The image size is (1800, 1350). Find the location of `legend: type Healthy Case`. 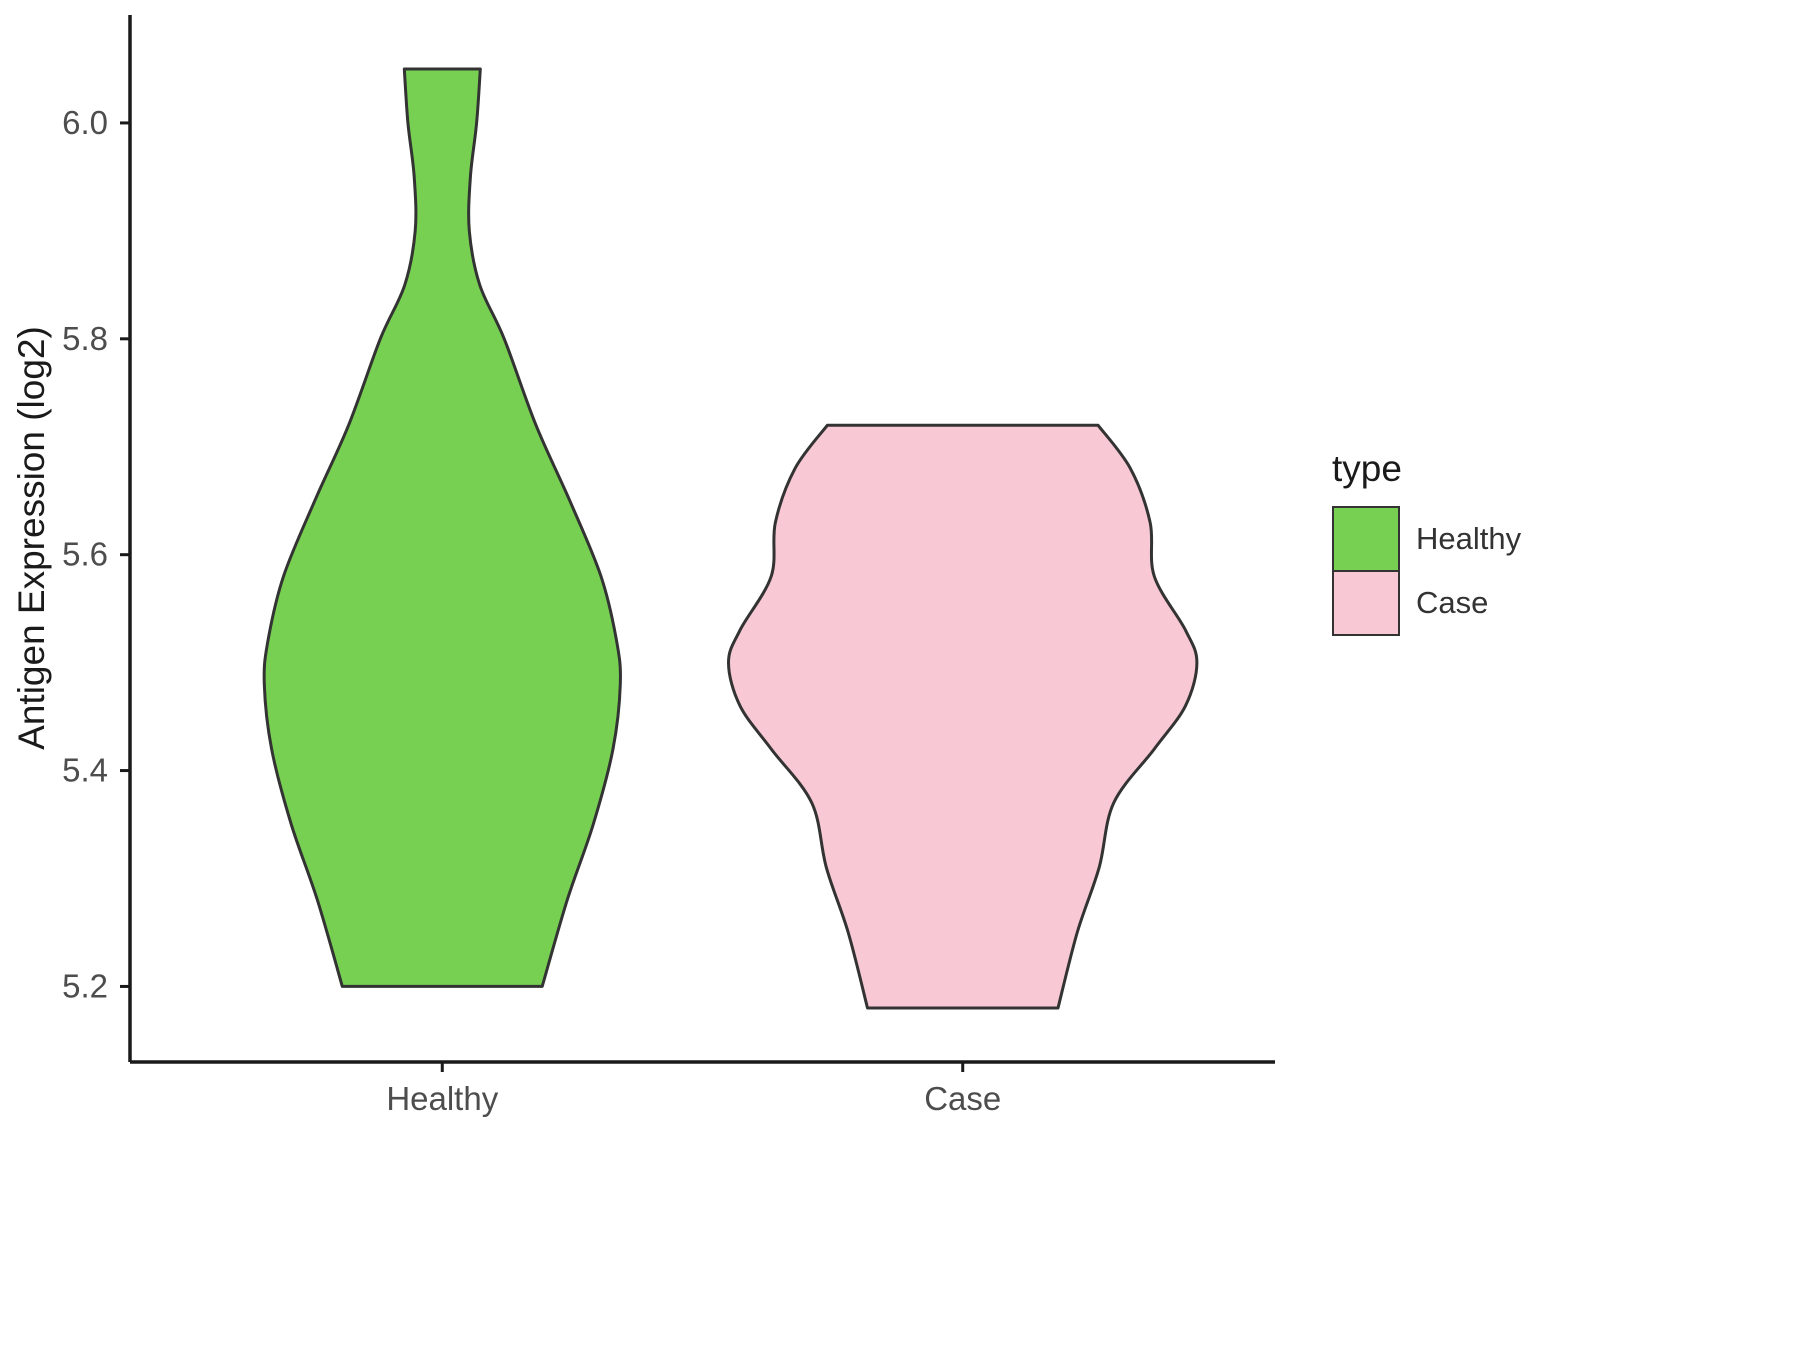

legend: type Healthy Case is located at coordinates (1426, 542).